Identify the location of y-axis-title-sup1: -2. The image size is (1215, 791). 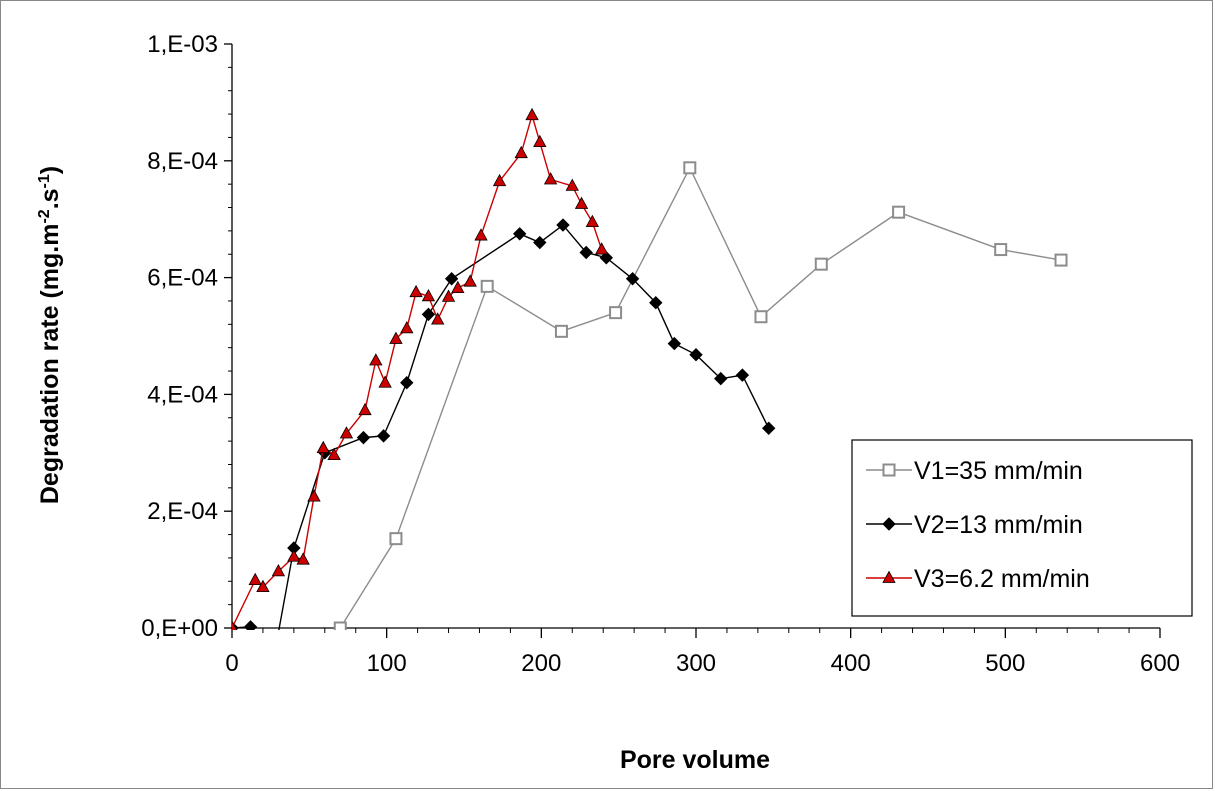
(44, 216).